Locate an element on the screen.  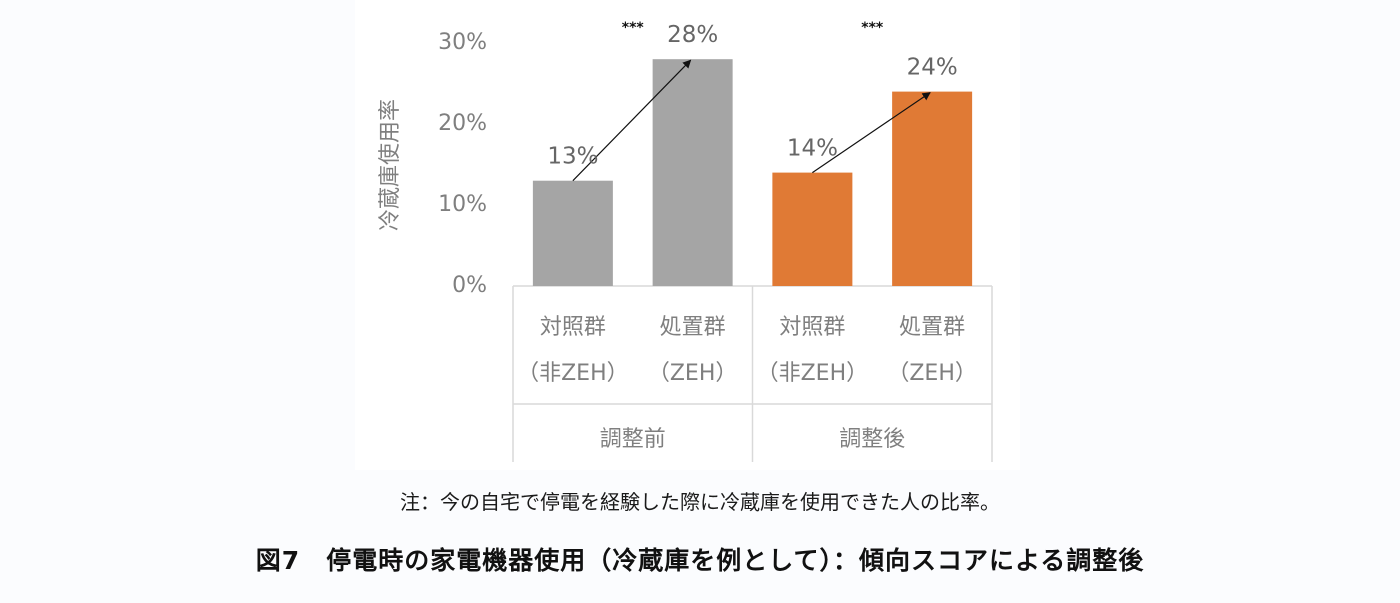
chart-note: 注：今の自宅で停電を経験した際に冷蔵庫を使用できた人の比率。 is located at coordinates (700, 502).